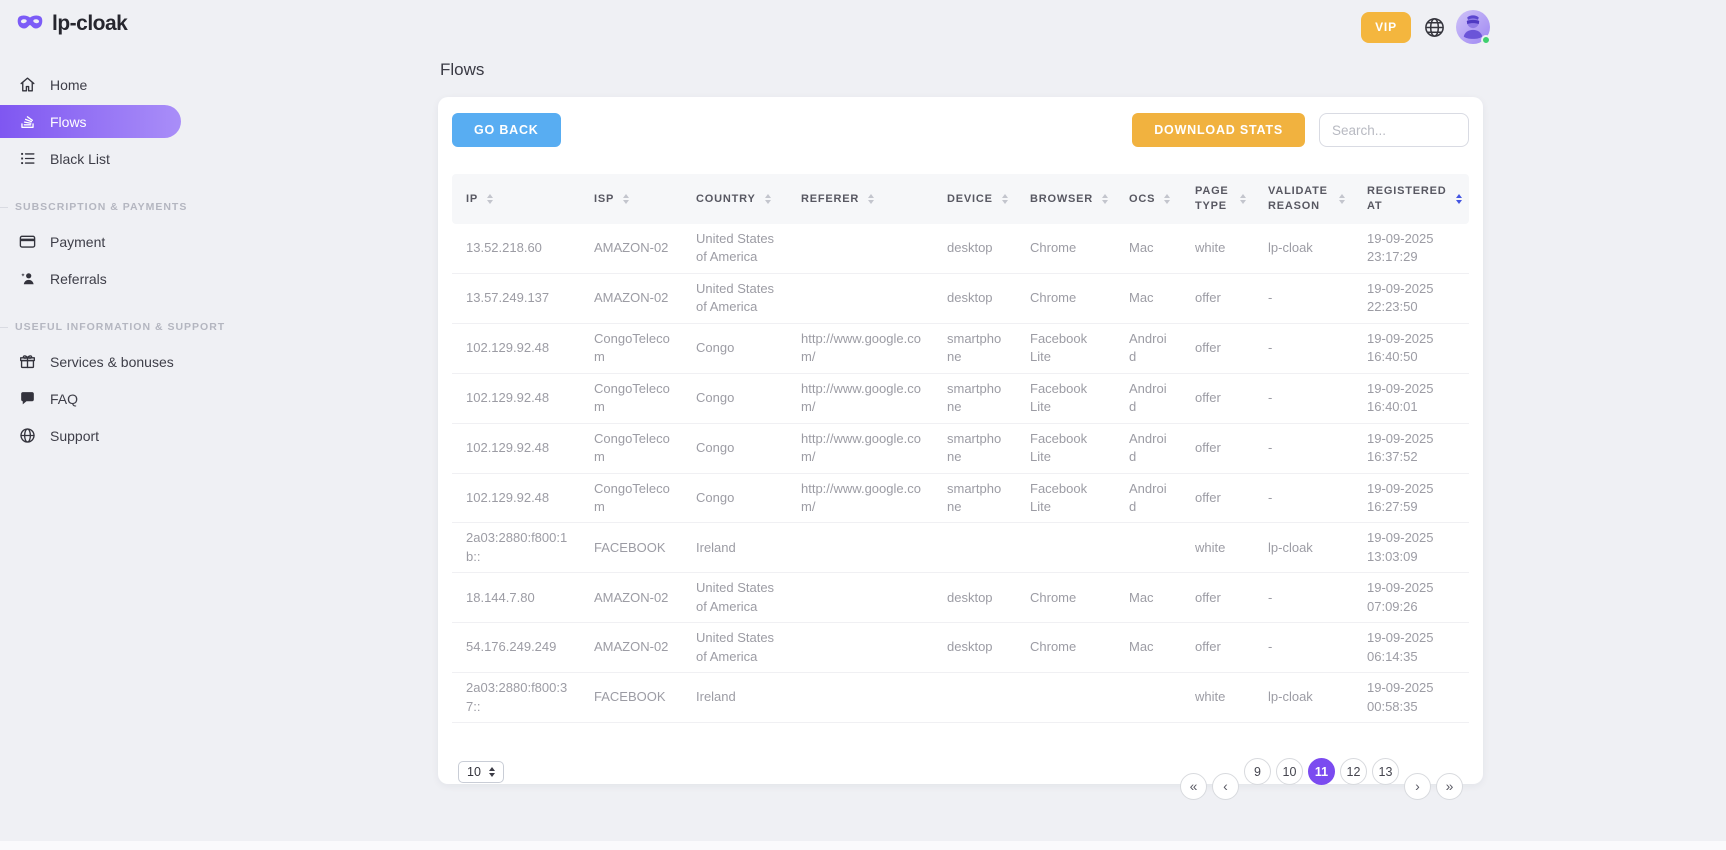 This screenshot has height=850, width=1726. Describe the element at coordinates (1486, 40) in the screenshot. I see `online-status-dot` at that location.